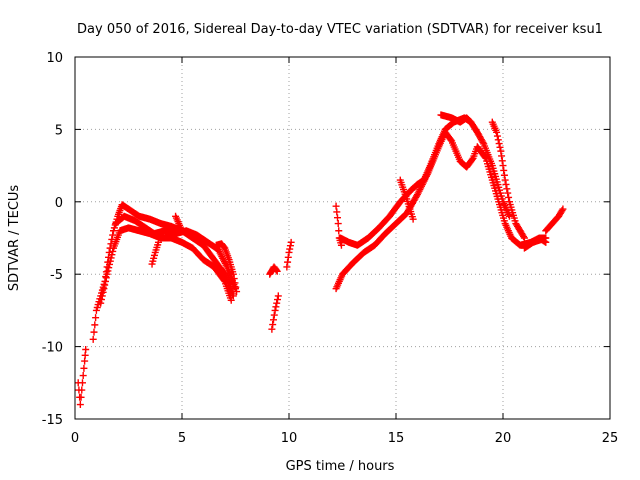 The image size is (640, 480). What do you see at coordinates (59, 130) in the screenshot?
I see `y-tick-label: 5` at bounding box center [59, 130].